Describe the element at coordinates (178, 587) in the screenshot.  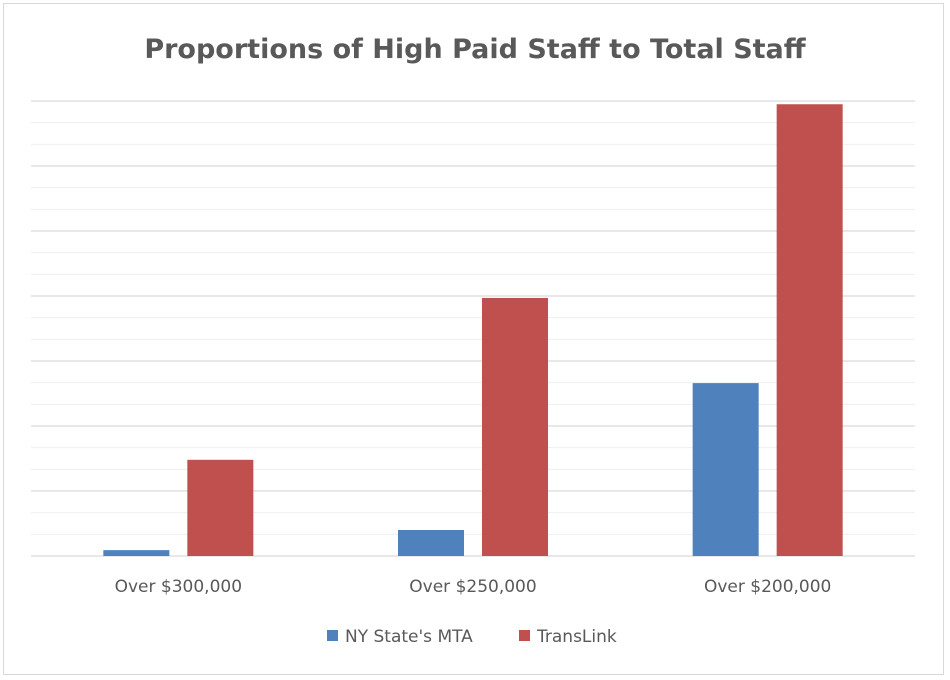
I see `x-tick-label: Over $300,000` at that location.